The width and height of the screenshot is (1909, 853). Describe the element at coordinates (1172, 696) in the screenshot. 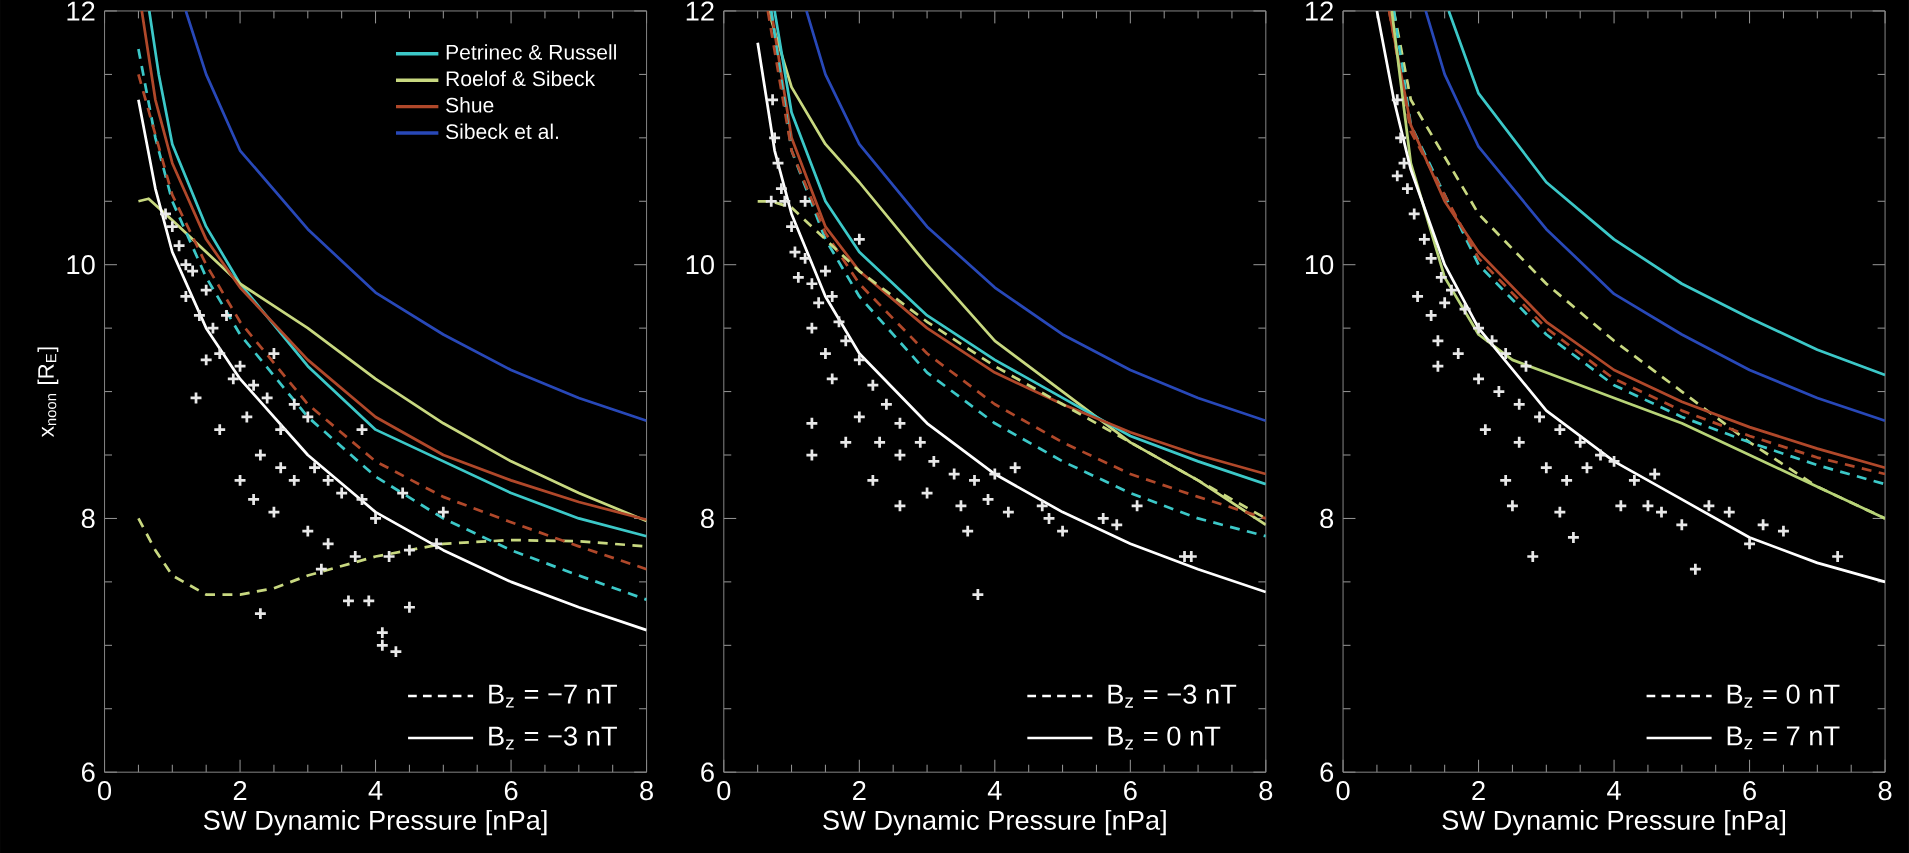

I see `annotation: B$_{z}$ = −3 nT` at that location.